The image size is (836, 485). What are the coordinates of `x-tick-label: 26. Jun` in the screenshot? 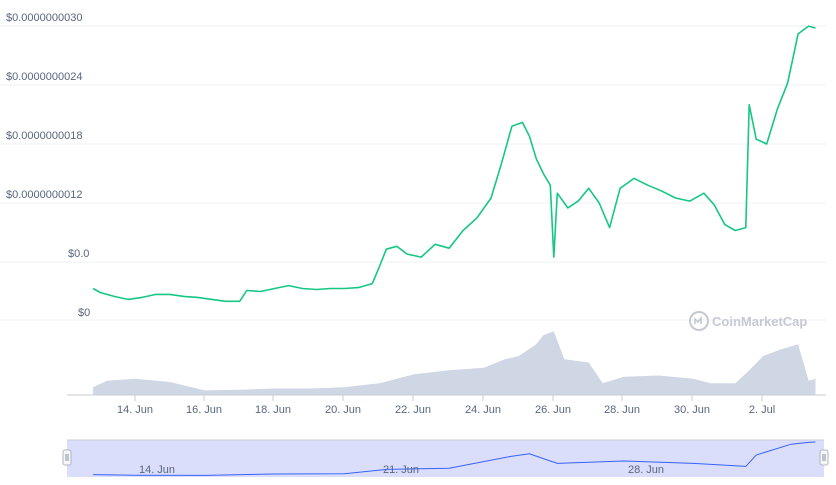 It's located at (553, 410).